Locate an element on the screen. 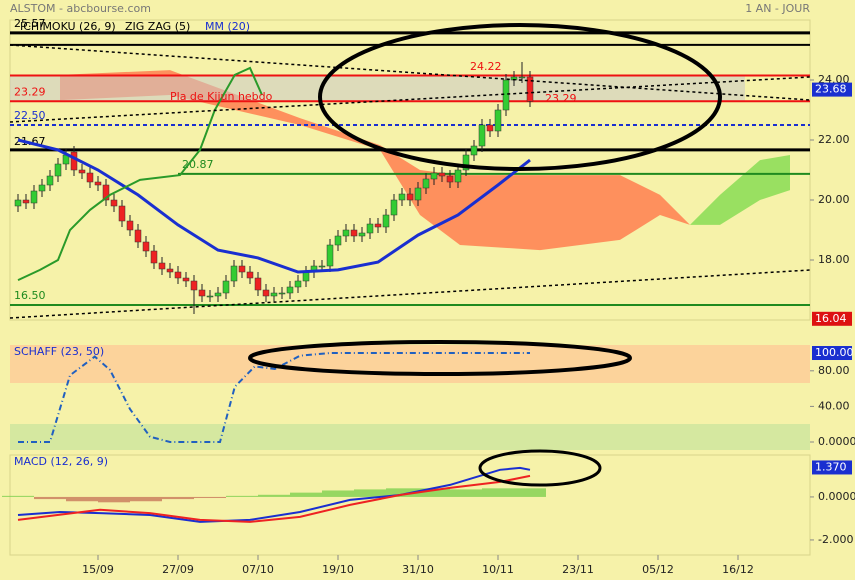  x-tick-label: 10/11 is located at coordinates (498, 569).